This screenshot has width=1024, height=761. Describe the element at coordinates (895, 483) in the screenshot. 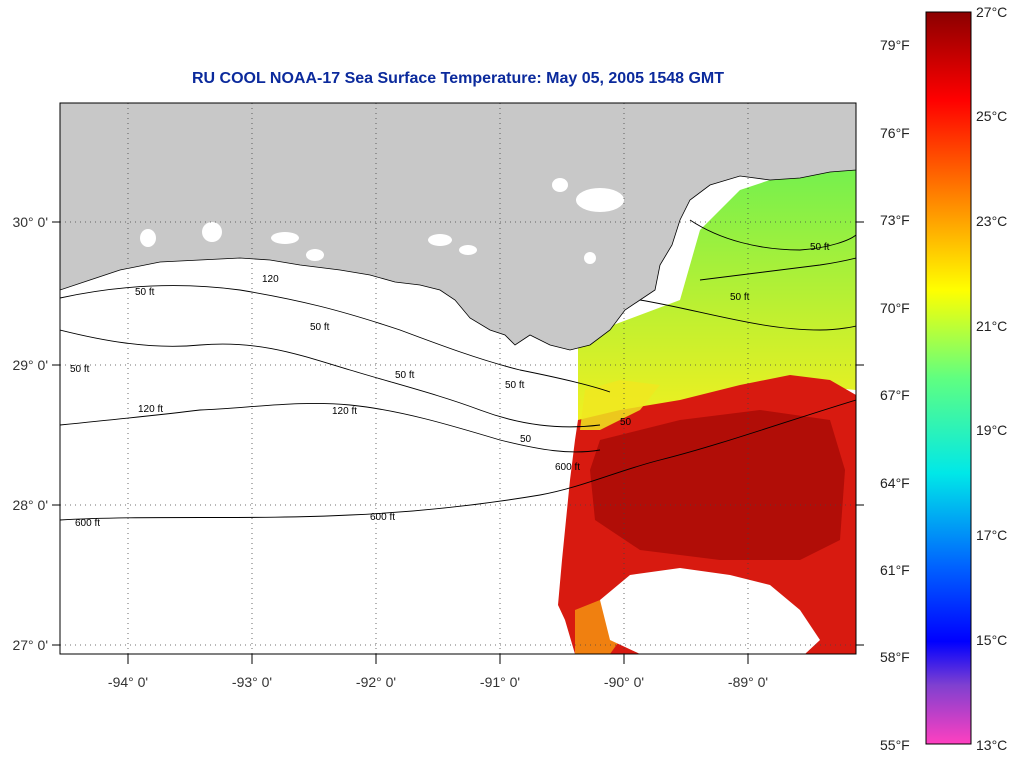

I see `colorbar-f-label: 64°F` at that location.